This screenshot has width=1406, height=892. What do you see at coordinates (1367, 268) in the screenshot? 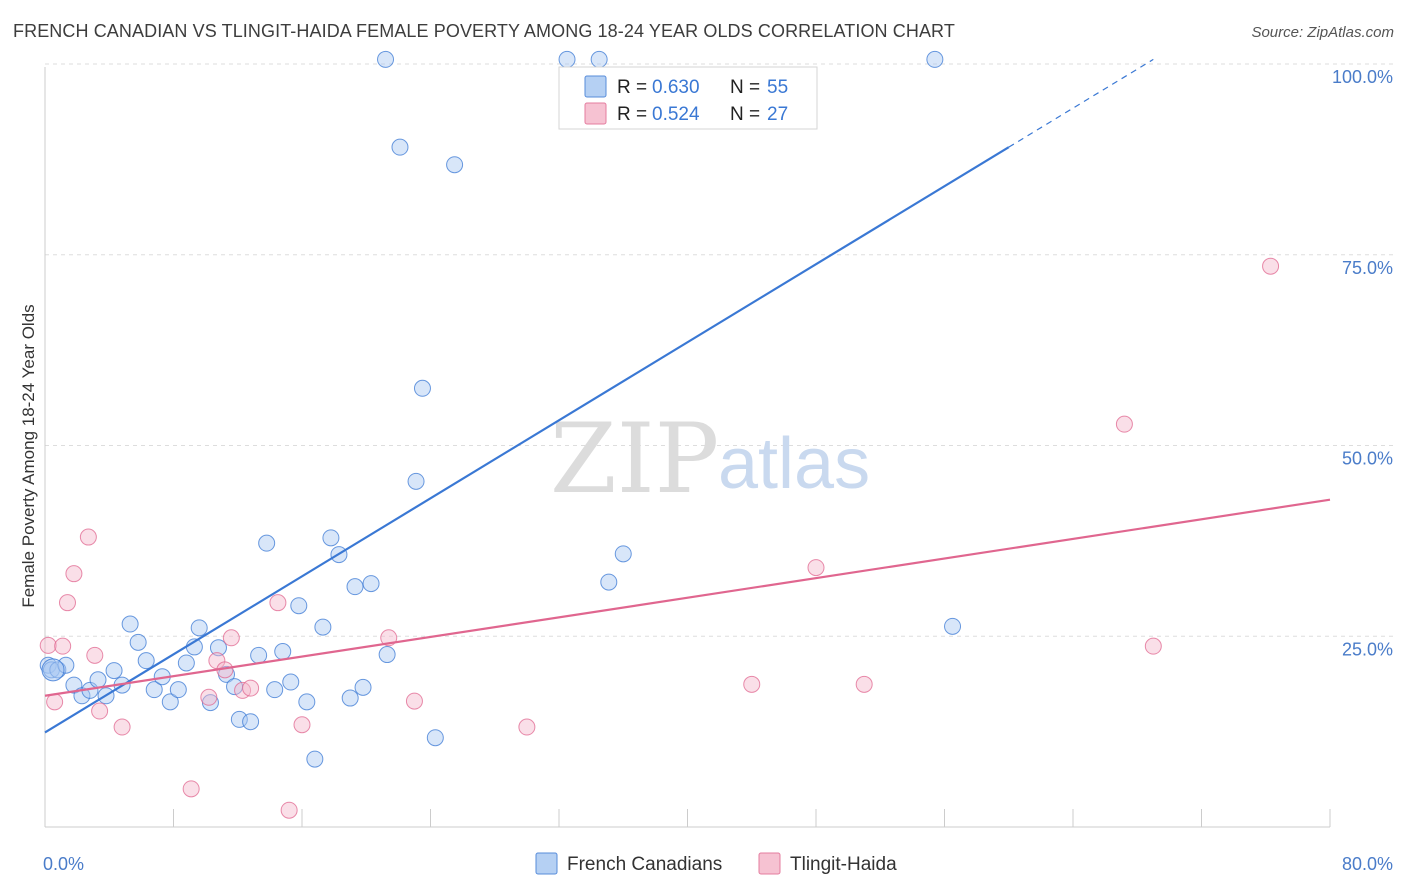
I see `y-tick-label: 75.0%` at bounding box center [1367, 268].